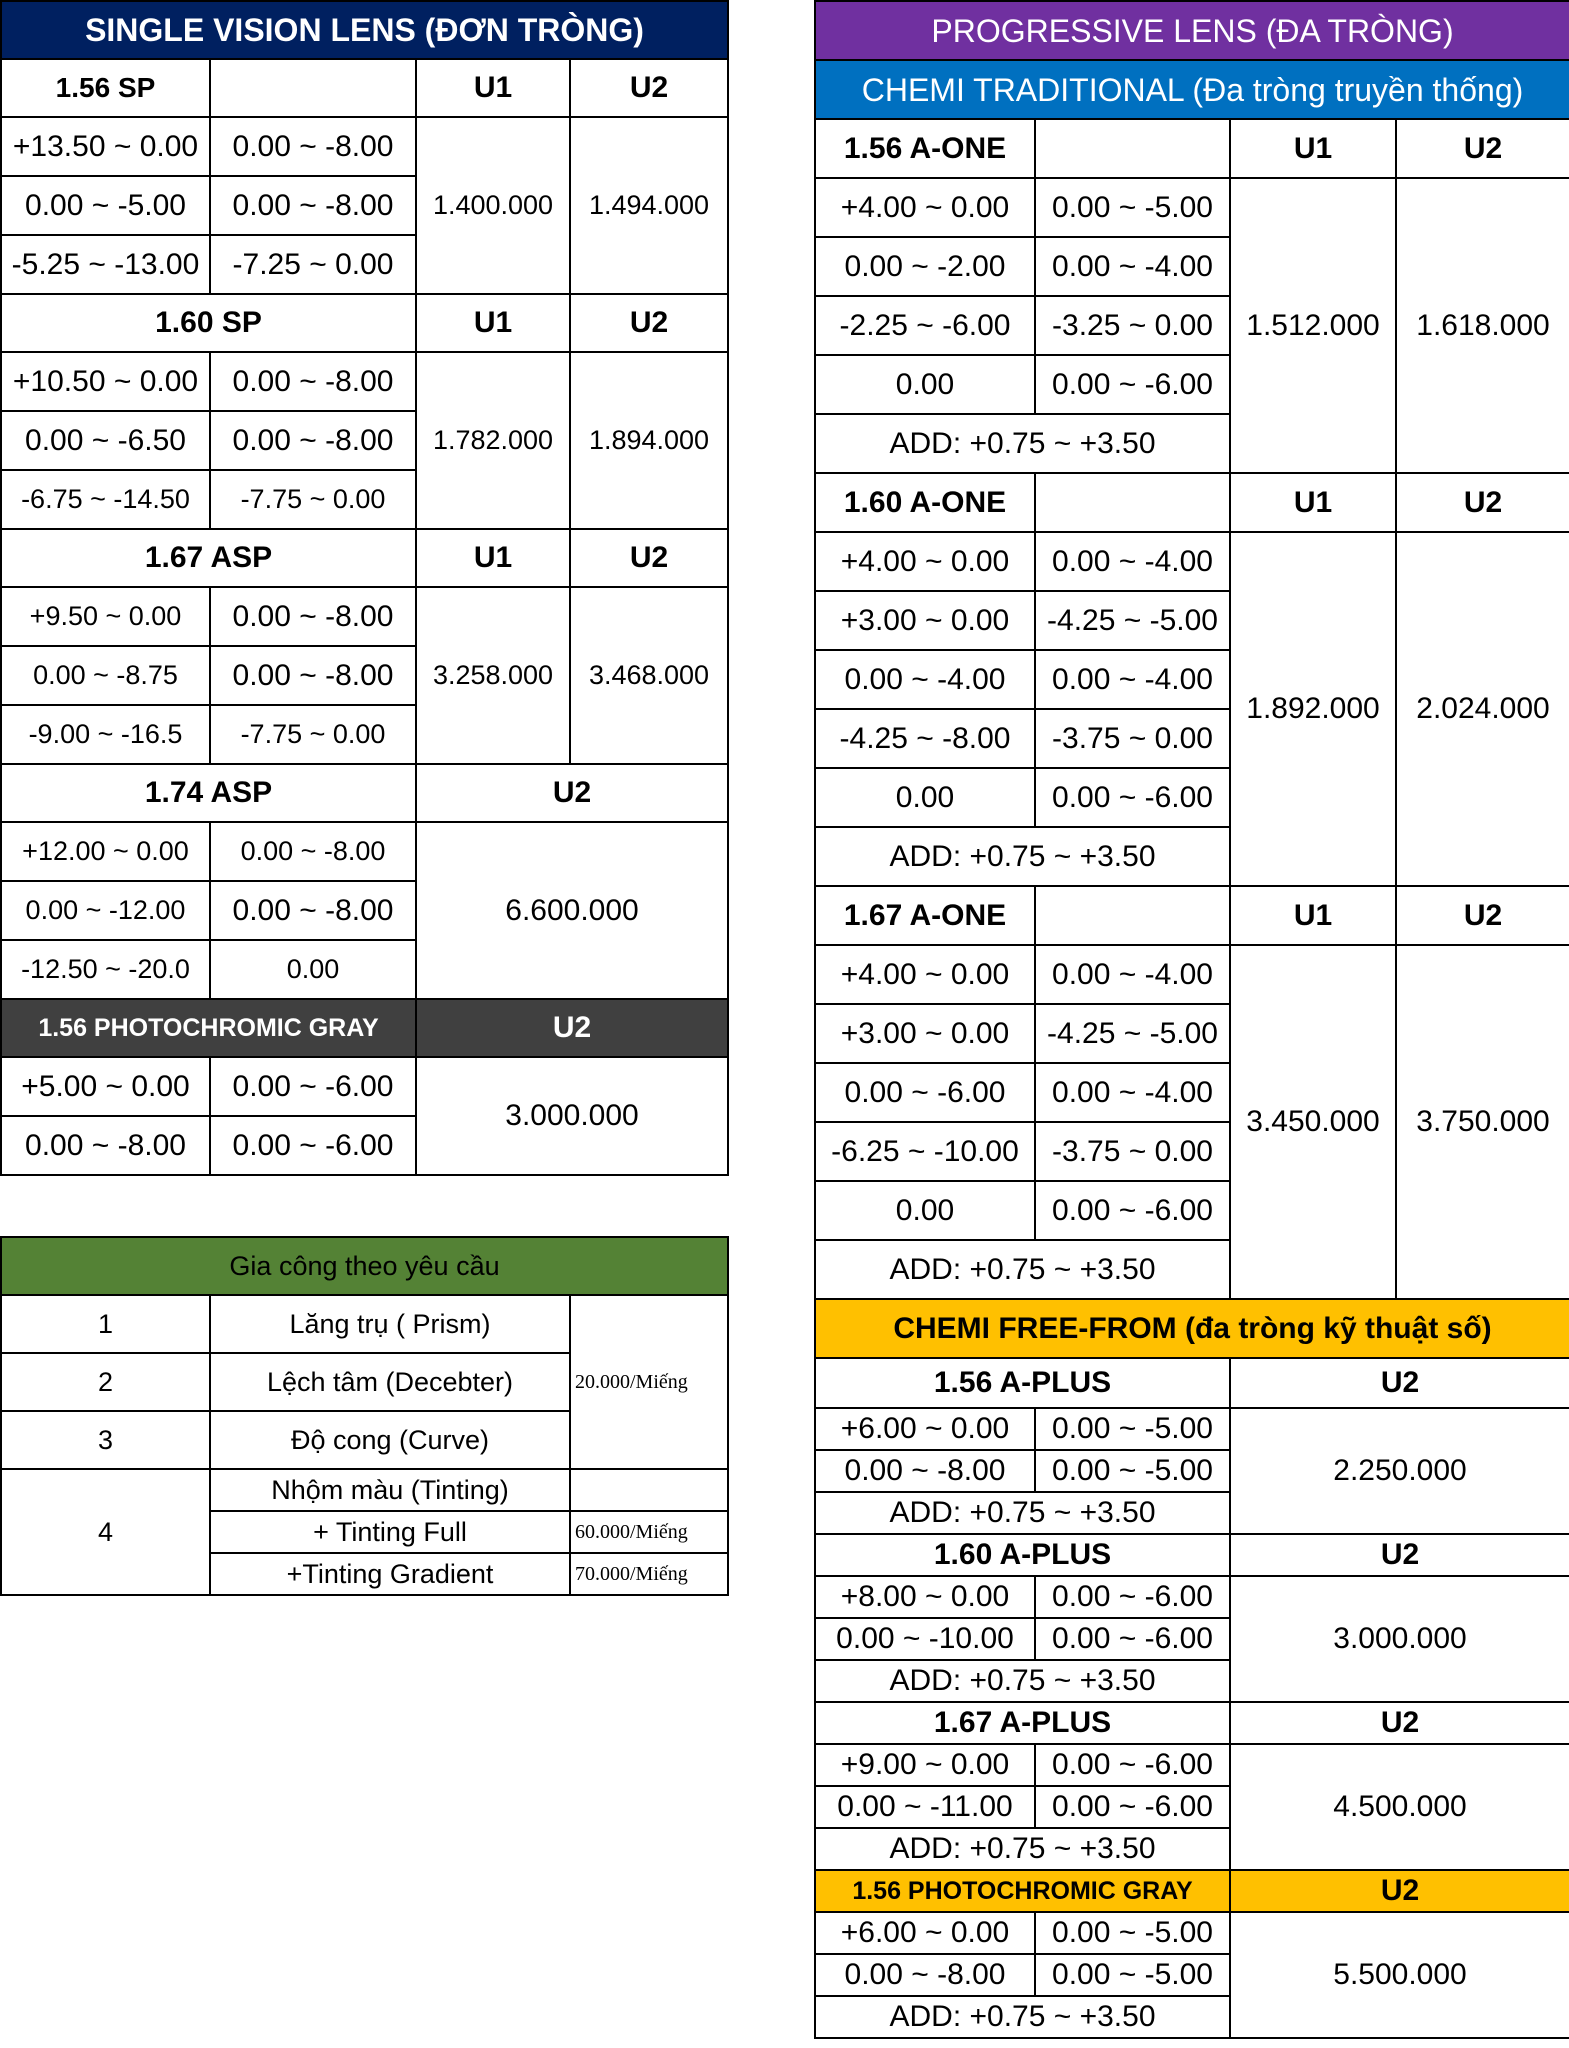  What do you see at coordinates (105, 616) in the screenshot?
I see `sph-range: +9.50 ~ 0.00` at bounding box center [105, 616].